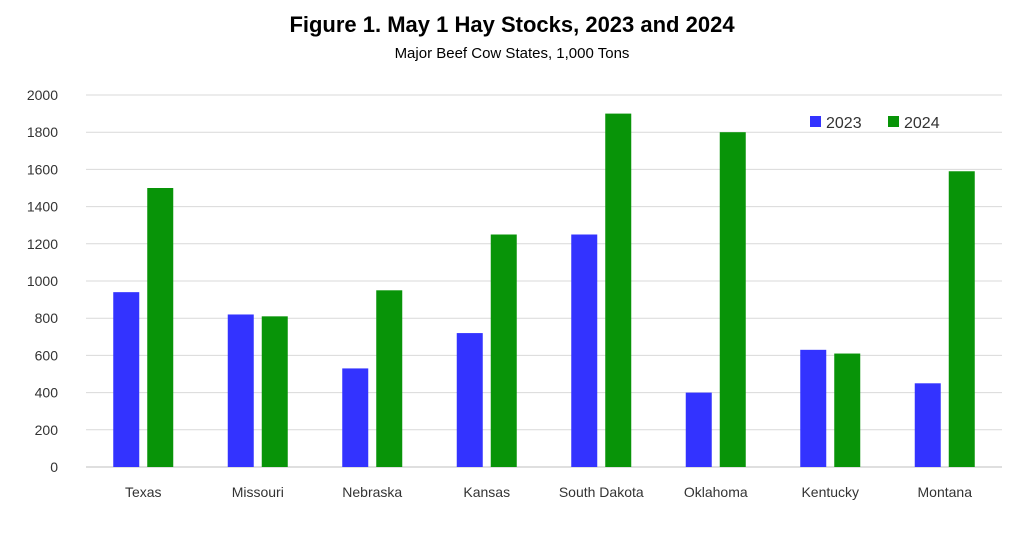  I want to click on y-tick-label: 200, so click(47, 430).